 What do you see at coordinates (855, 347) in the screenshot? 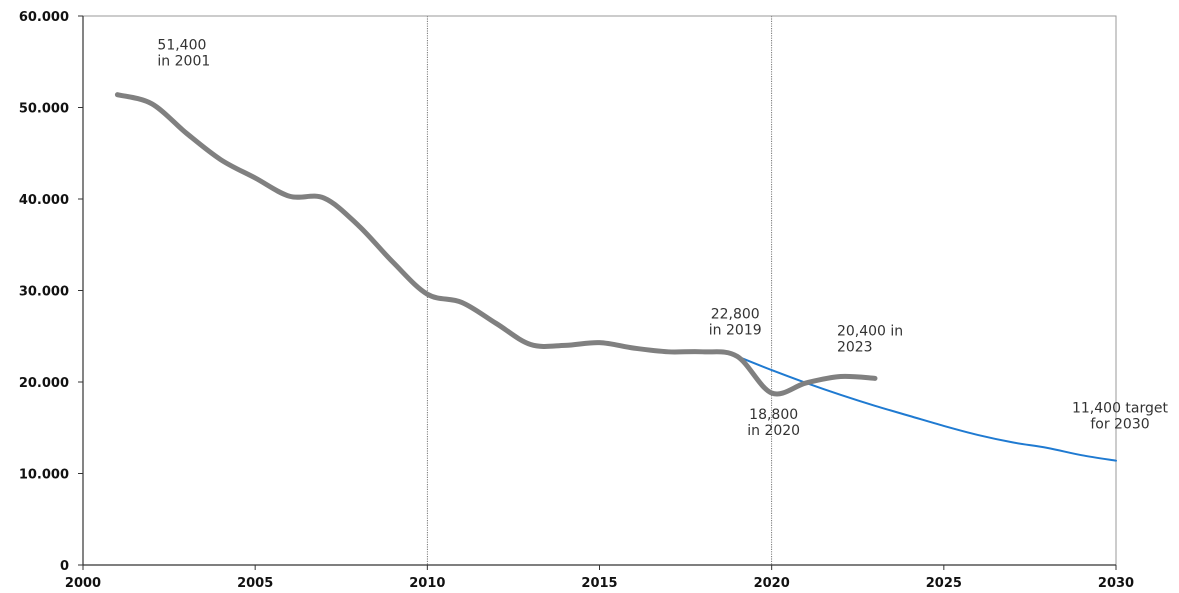
I see `data-label-line: 2023` at bounding box center [855, 347].